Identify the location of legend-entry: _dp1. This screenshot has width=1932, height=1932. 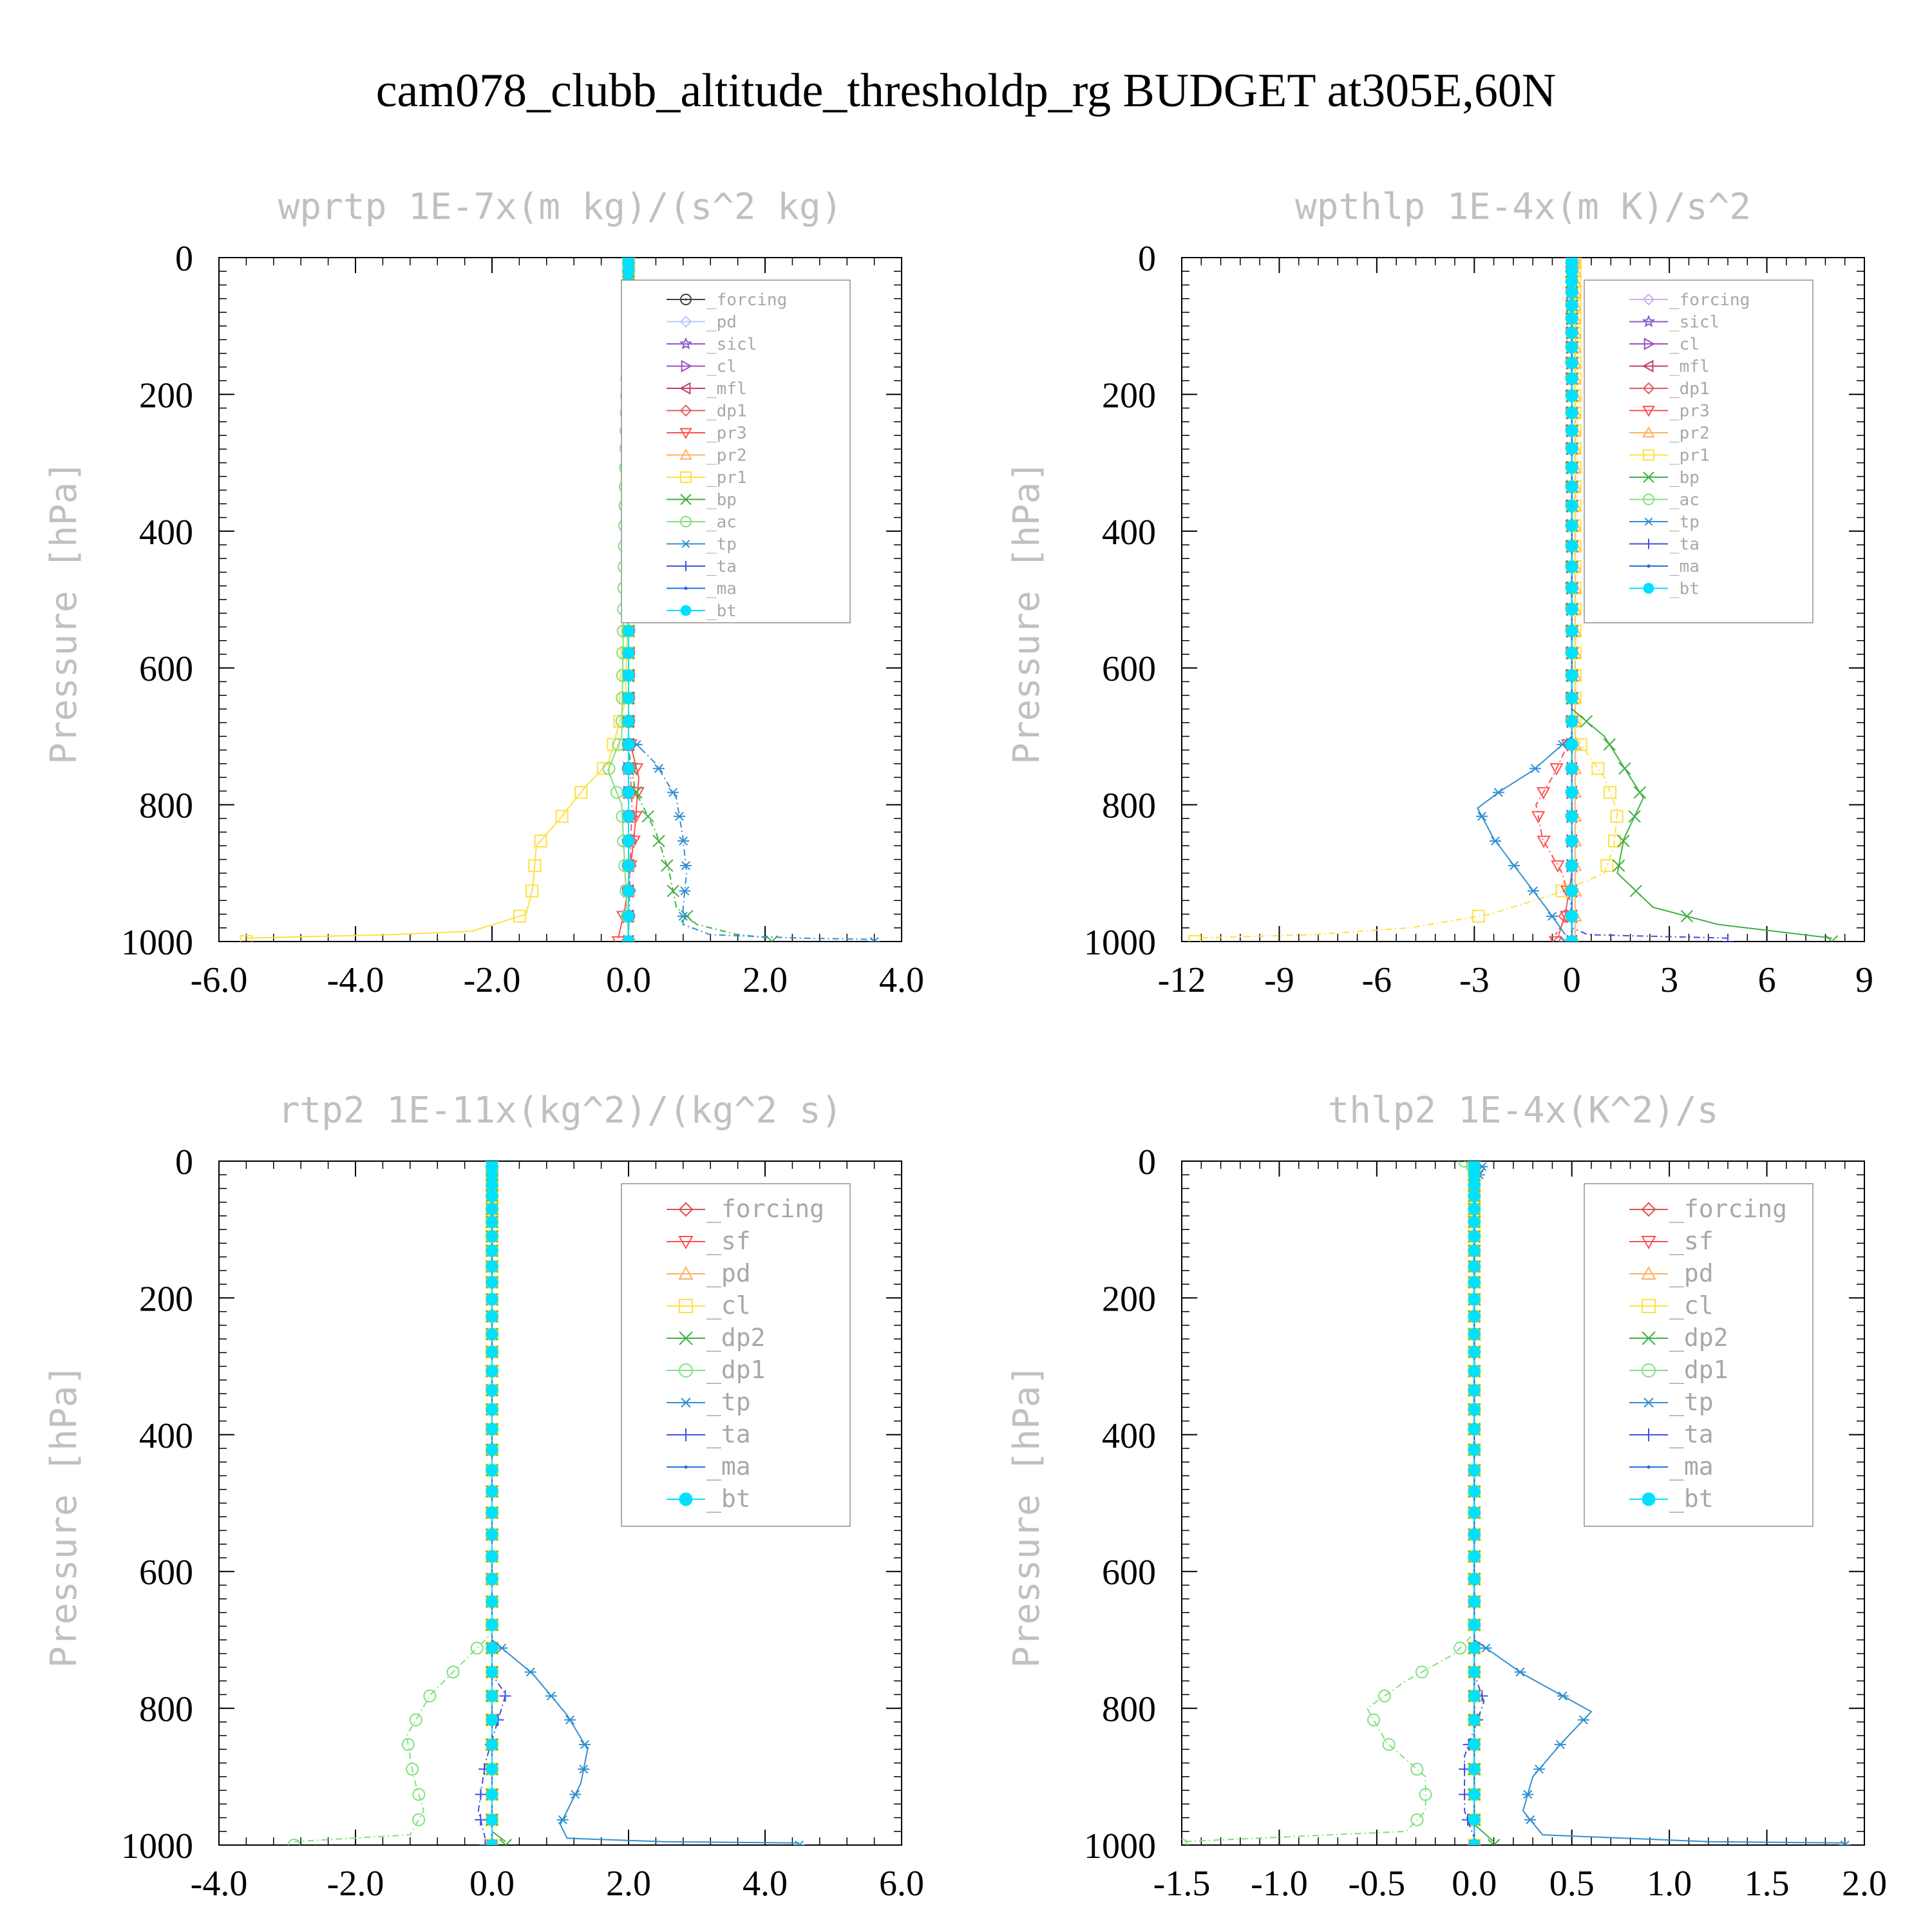
(707, 412).